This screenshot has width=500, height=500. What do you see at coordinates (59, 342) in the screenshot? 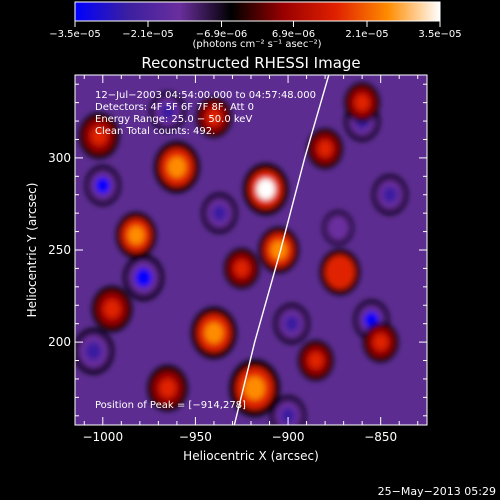
I see `y-tick-label: 200` at bounding box center [59, 342].